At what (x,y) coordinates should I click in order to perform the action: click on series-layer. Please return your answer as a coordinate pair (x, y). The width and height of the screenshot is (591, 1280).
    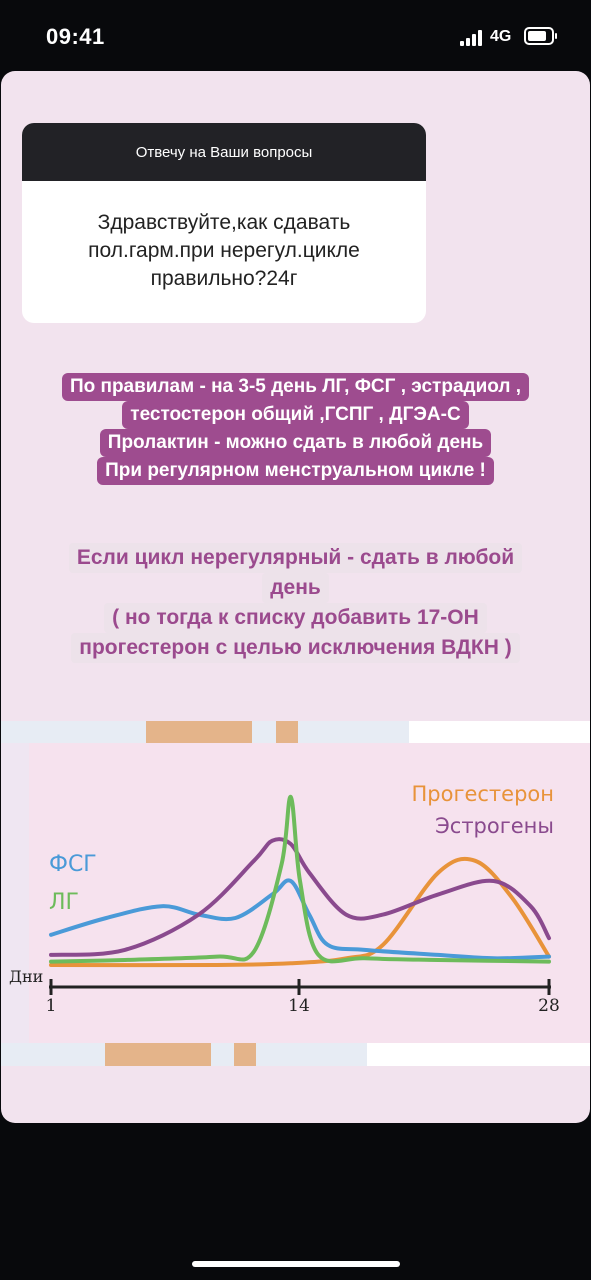
    Looking at the image, I should click on (300, 881).